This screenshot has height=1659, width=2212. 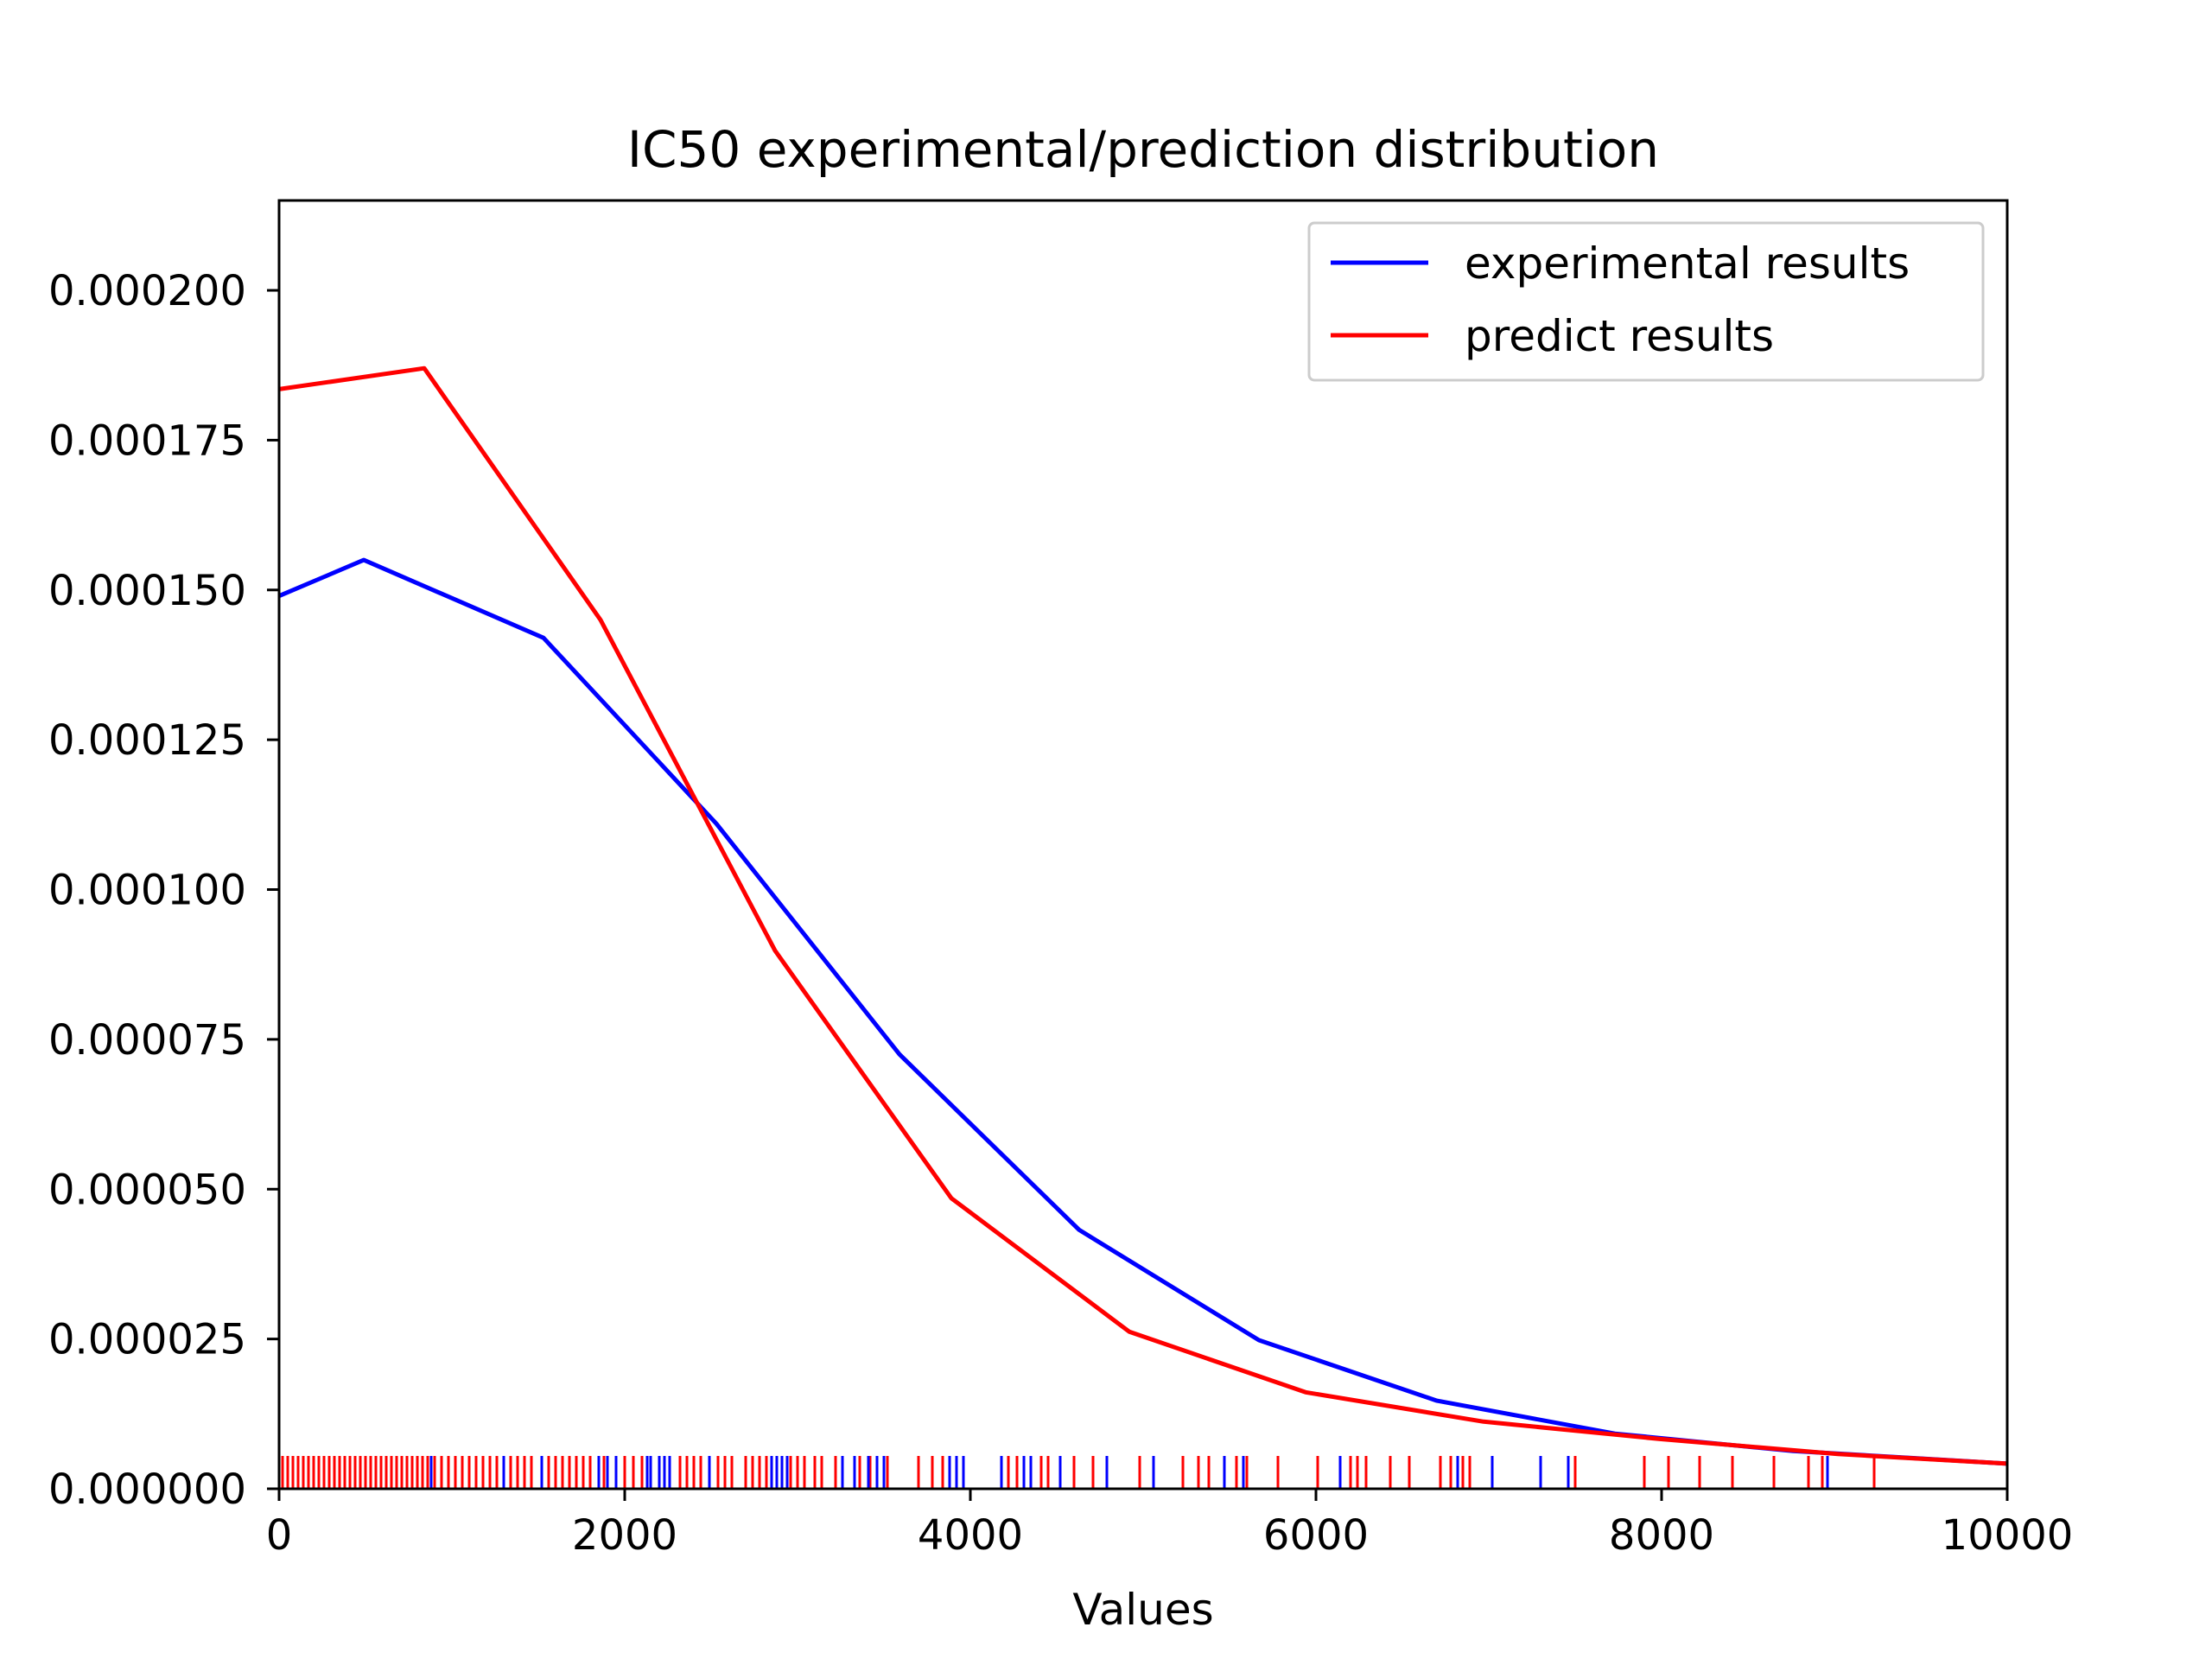 What do you see at coordinates (1619, 336) in the screenshot?
I see `legend-label-predict: predict results` at bounding box center [1619, 336].